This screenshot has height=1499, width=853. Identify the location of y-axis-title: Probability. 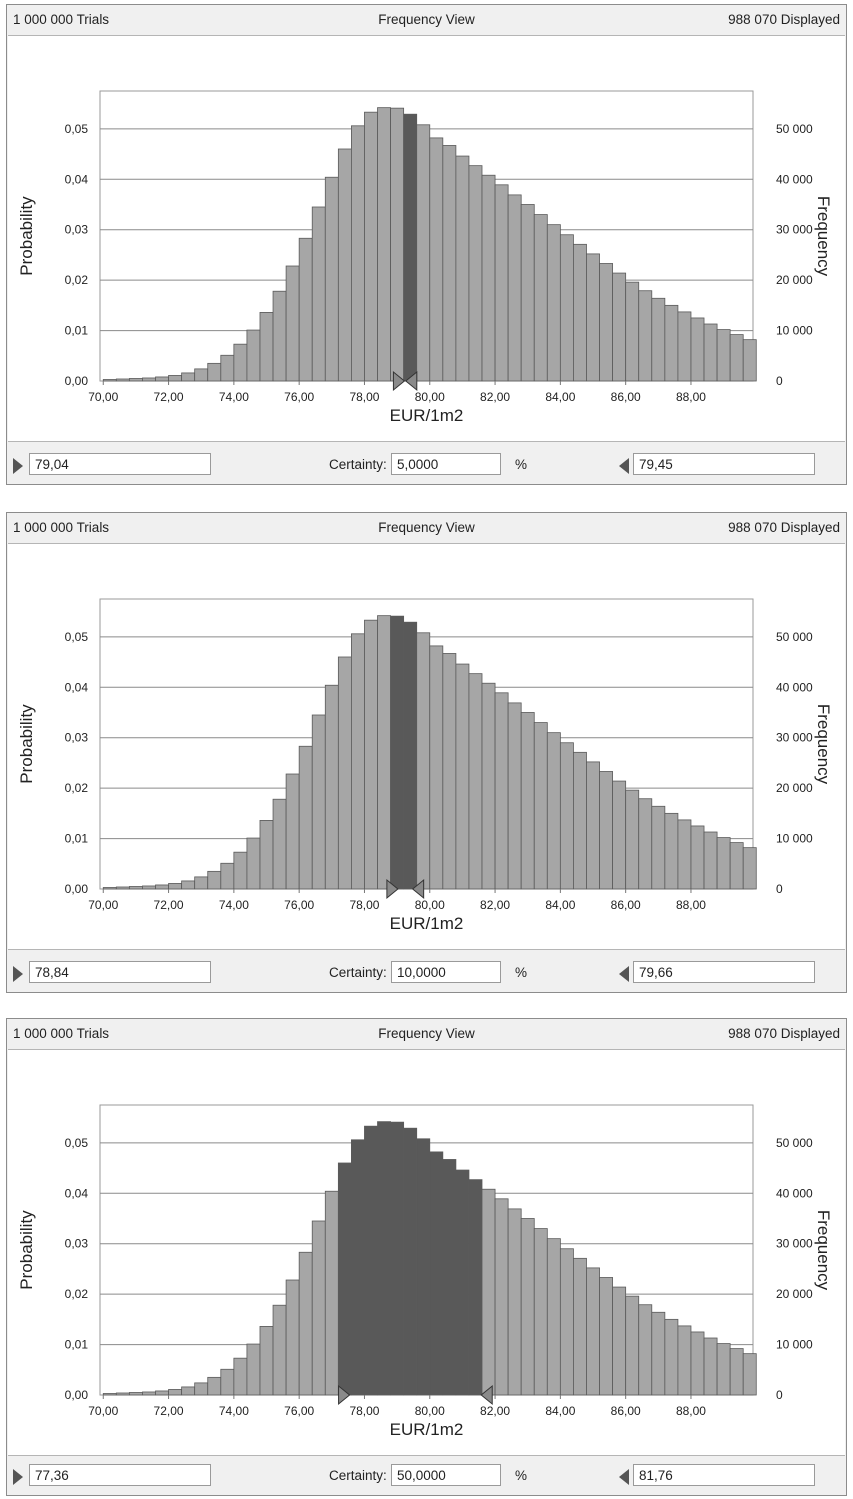
(26, 744).